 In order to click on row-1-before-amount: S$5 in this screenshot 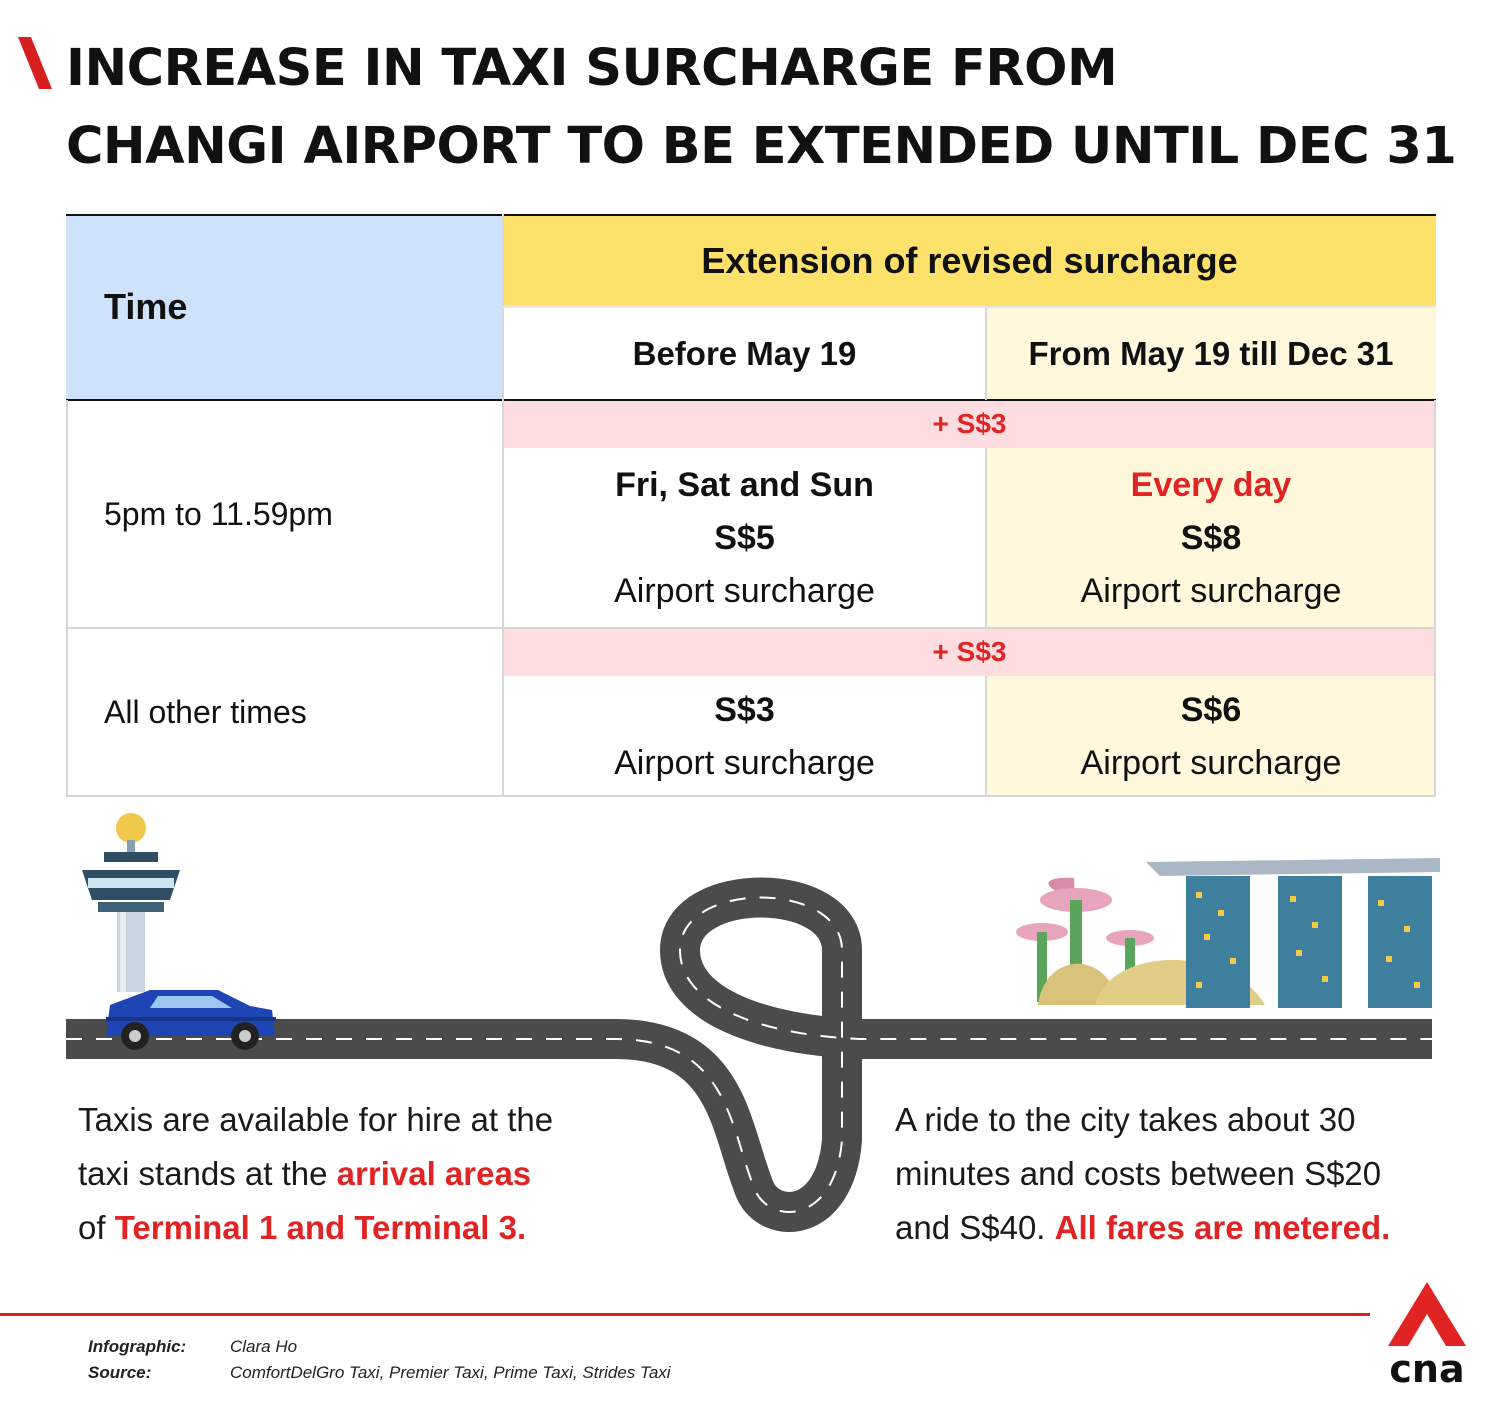, I will do `click(744, 537)`.